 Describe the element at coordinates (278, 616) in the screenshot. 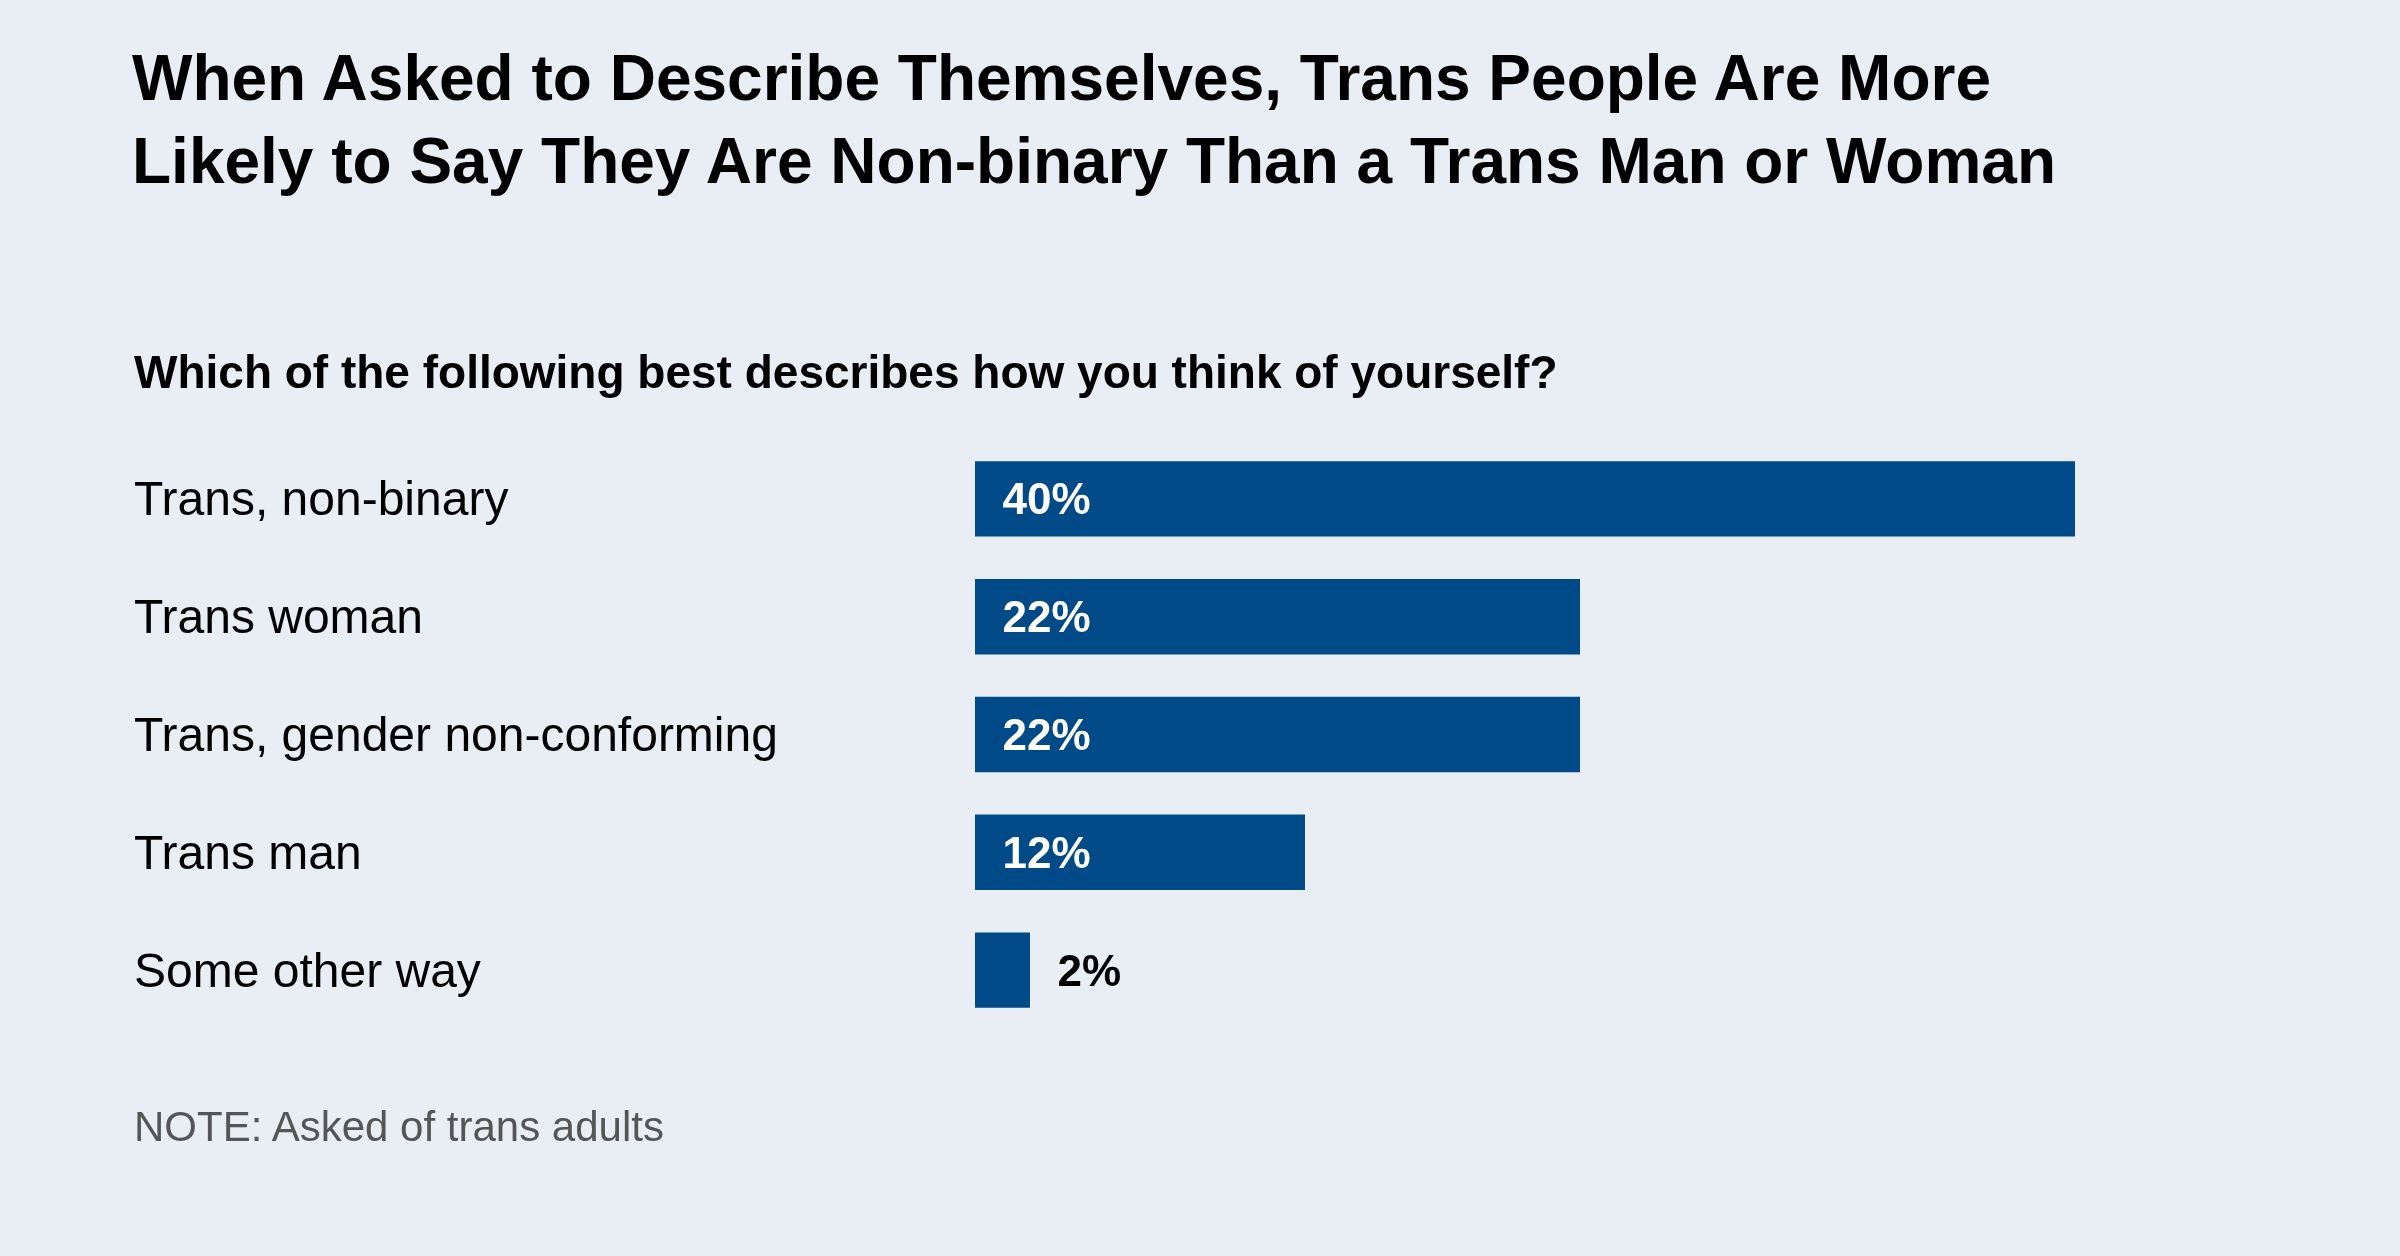

I see `y-tick-label: Trans woman` at that location.